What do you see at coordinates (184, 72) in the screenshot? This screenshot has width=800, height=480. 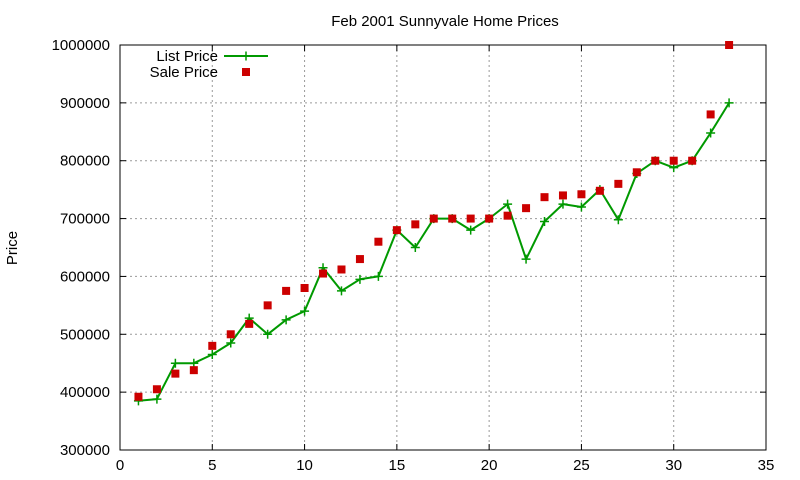 I see `legend-label-sale-price: Sale Price` at bounding box center [184, 72].